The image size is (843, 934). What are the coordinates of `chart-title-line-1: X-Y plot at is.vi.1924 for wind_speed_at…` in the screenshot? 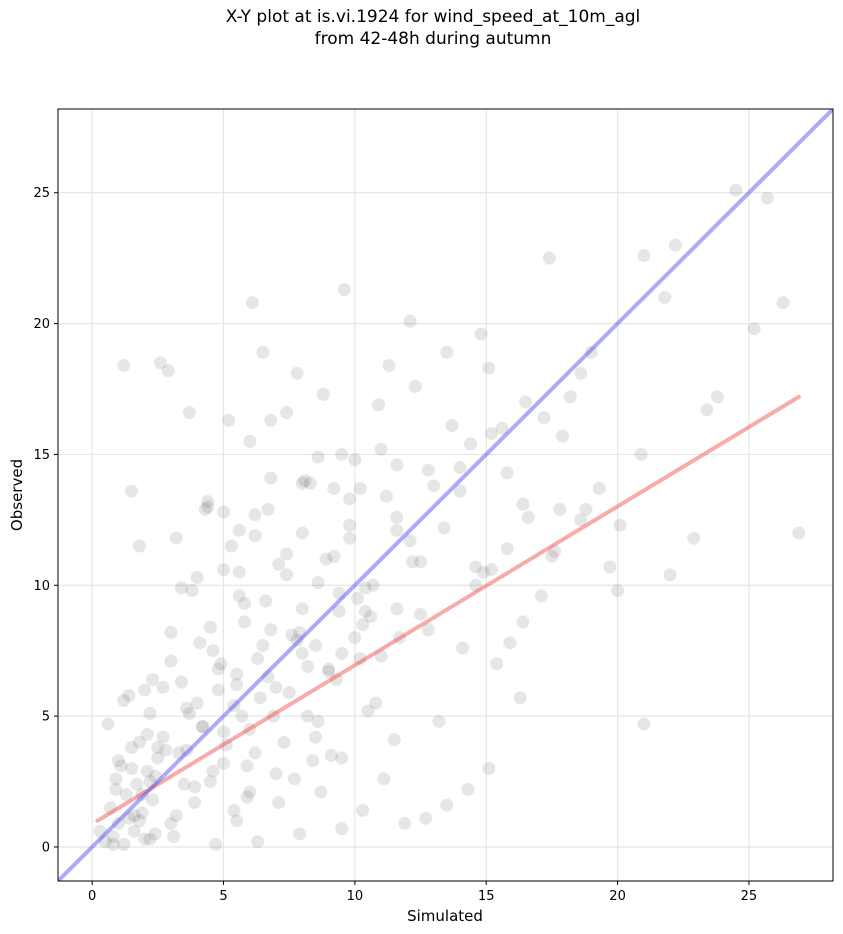 It's located at (433, 17).